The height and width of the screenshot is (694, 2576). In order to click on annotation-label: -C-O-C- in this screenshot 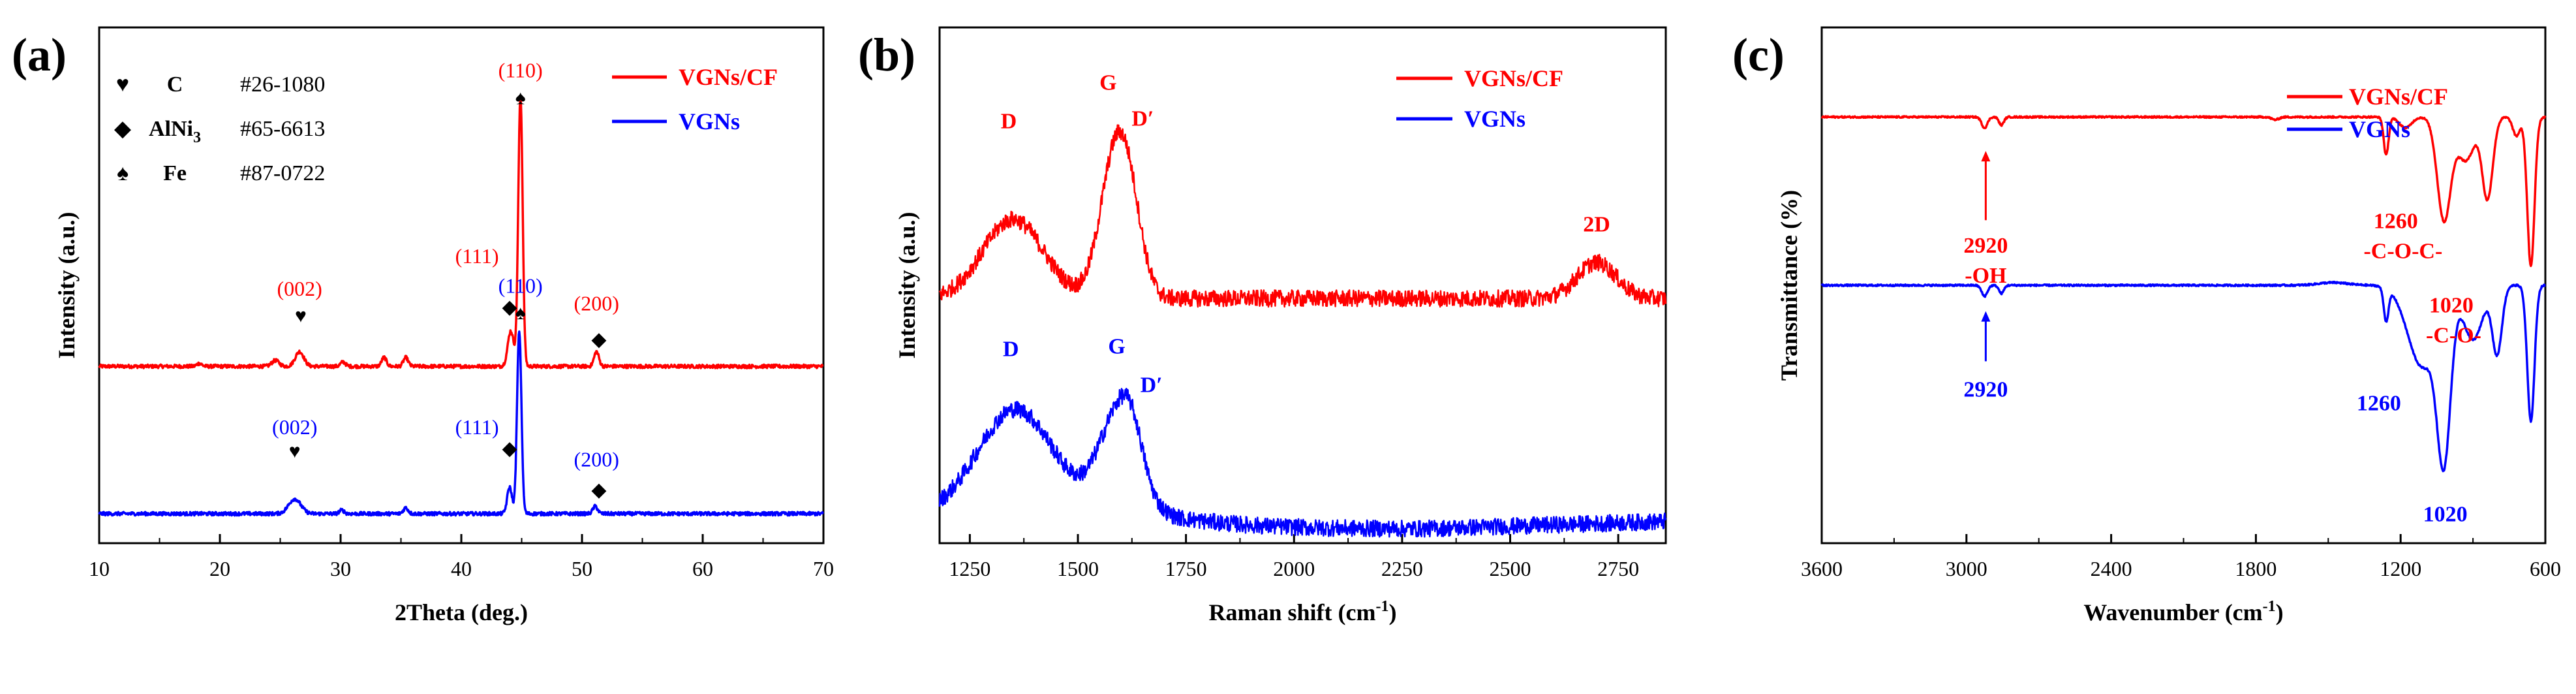, I will do `click(2402, 251)`.